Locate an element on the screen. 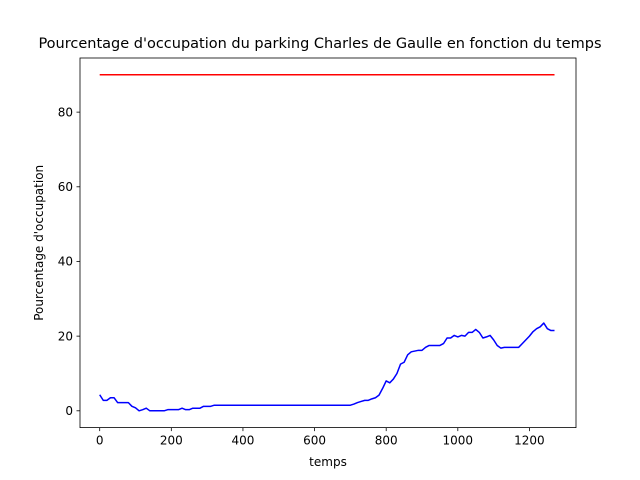 This screenshot has width=640, height=480. x-tick-label: 0 is located at coordinates (100, 441).